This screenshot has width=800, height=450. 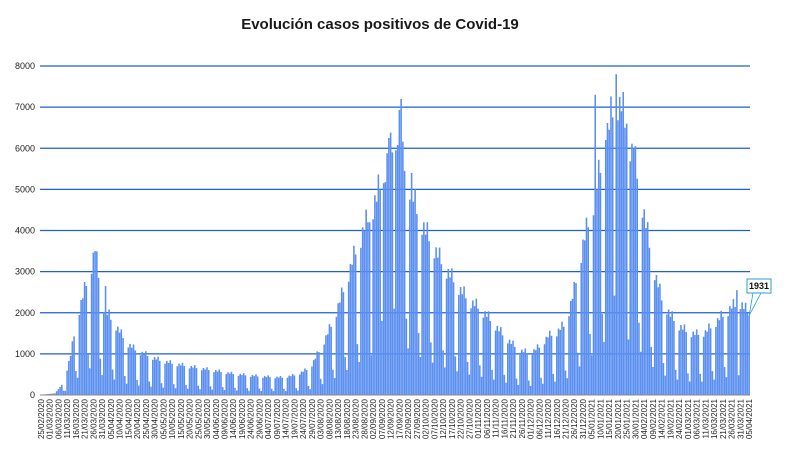 I want to click on x-tick-label: 09/06/2020, so click(x=224, y=418).